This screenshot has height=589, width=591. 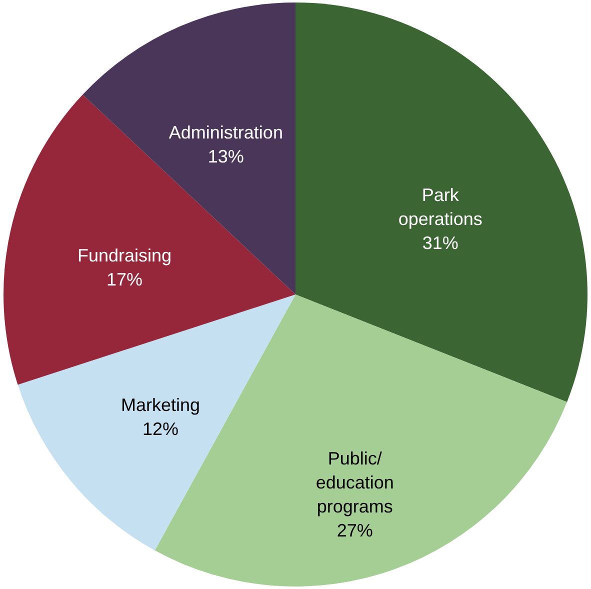 What do you see at coordinates (355, 482) in the screenshot?
I see `slice-label: Public/ education programs` at bounding box center [355, 482].